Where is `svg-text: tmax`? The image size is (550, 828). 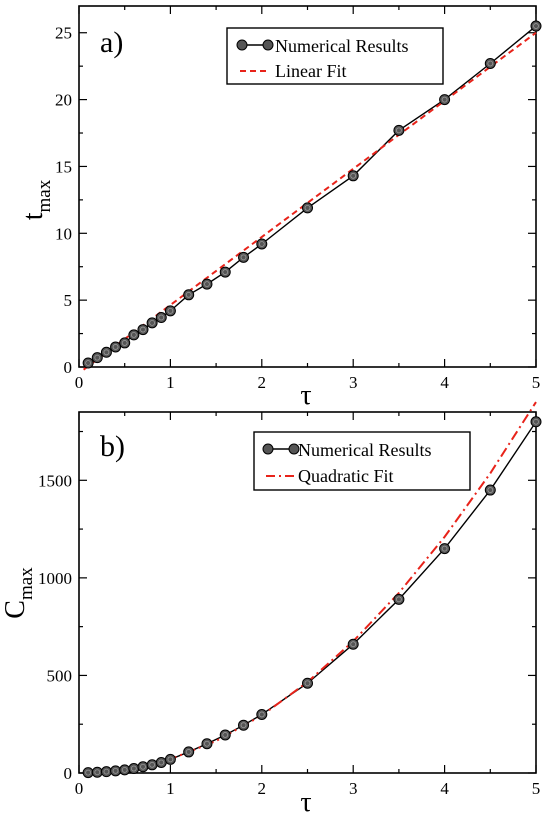 svg-text: tmax is located at coordinates (36, 199).